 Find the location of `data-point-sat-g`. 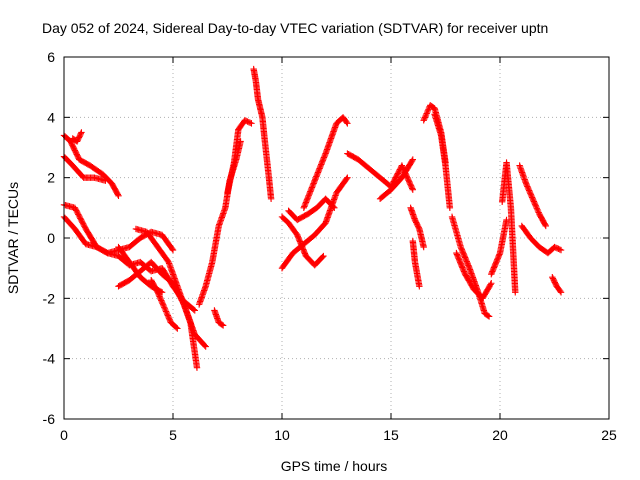

data-point-sat-g is located at coordinates (197, 367).